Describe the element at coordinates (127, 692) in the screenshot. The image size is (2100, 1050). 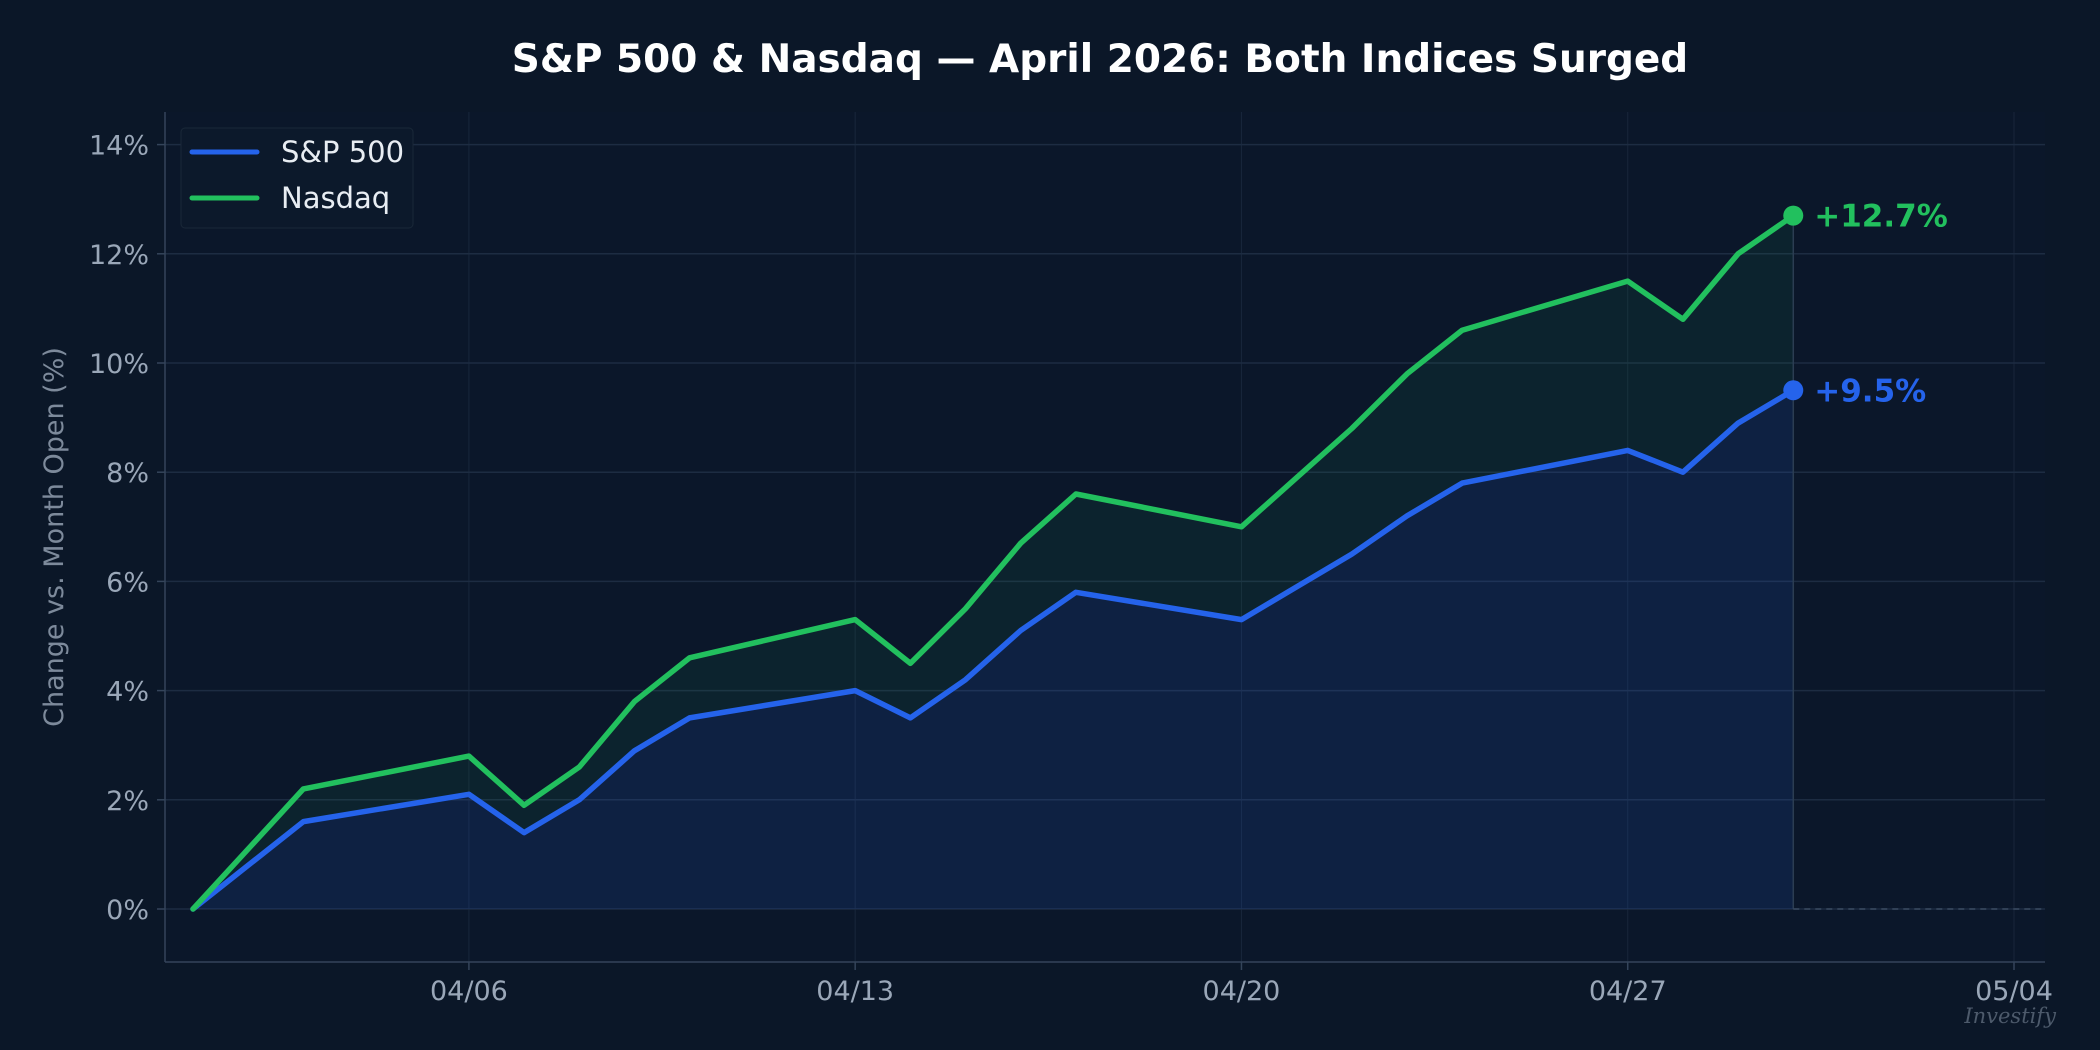
I see `y-tick-label: 4%` at that location.